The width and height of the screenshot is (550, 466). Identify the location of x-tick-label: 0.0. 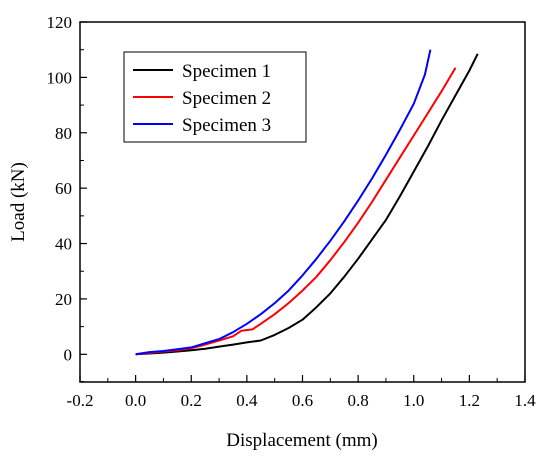
(135, 400).